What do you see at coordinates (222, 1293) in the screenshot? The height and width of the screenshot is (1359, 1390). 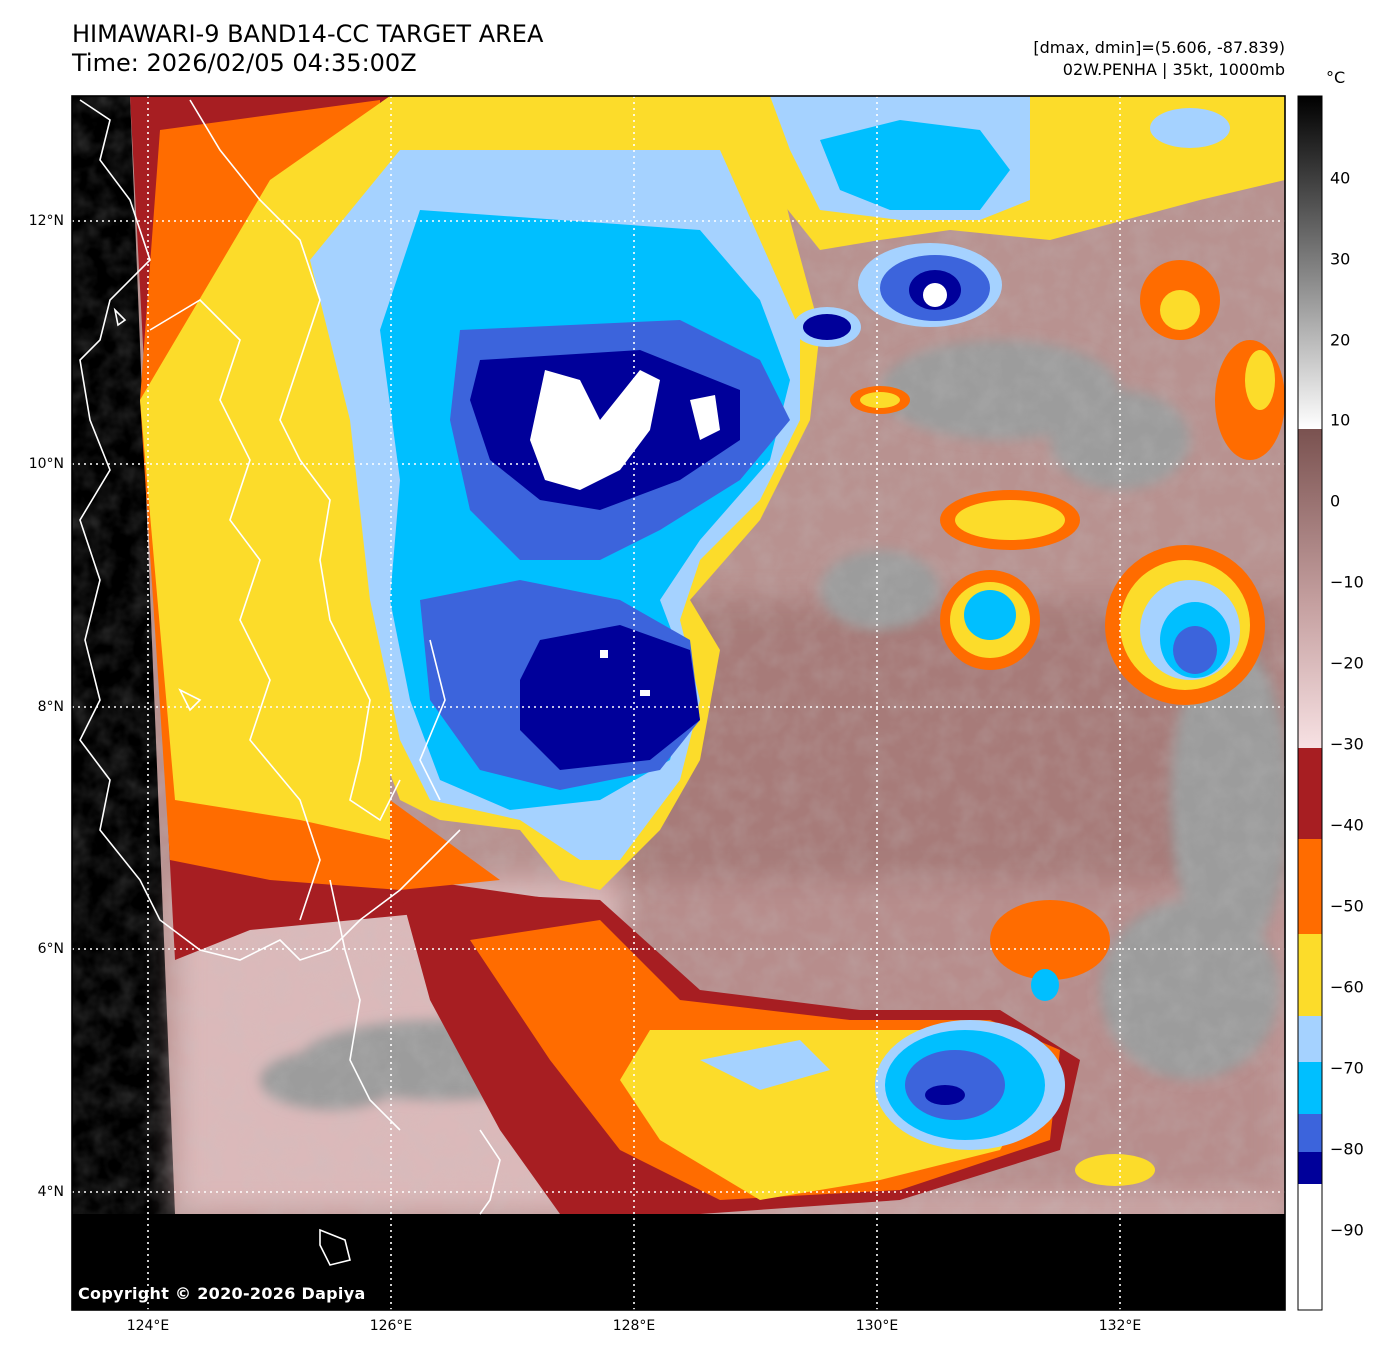 I see `copyright-notice: Copyright © 2020-2026 Dapiya` at bounding box center [222, 1293].